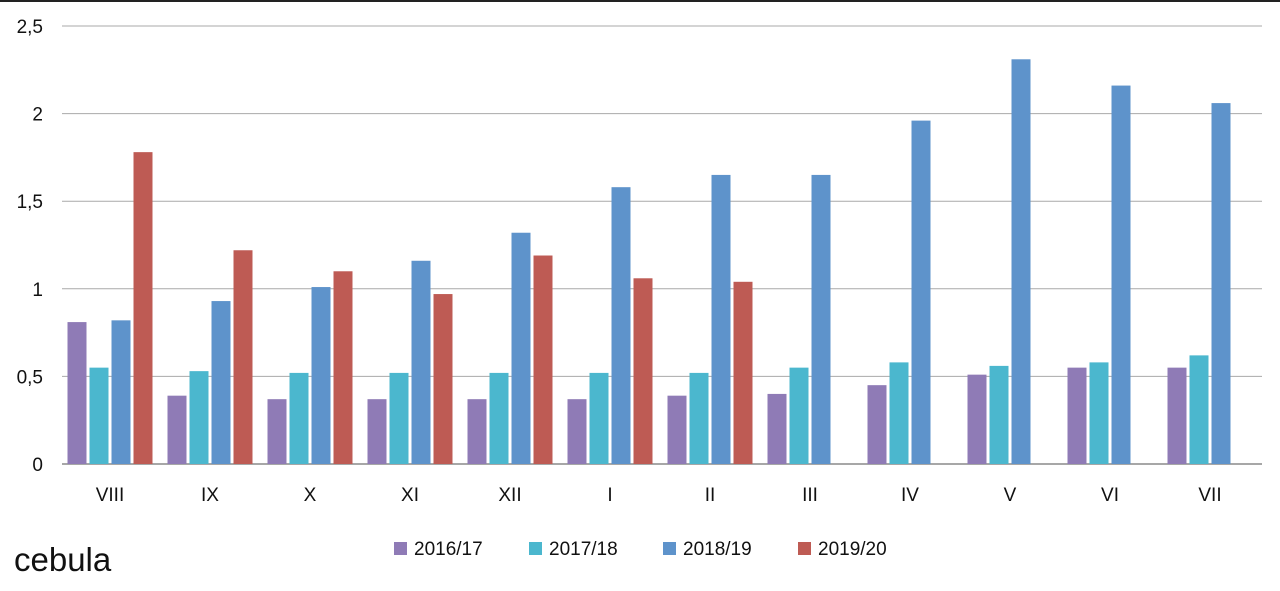  What do you see at coordinates (899, 413) in the screenshot?
I see `bar-2017-18-IV` at bounding box center [899, 413].